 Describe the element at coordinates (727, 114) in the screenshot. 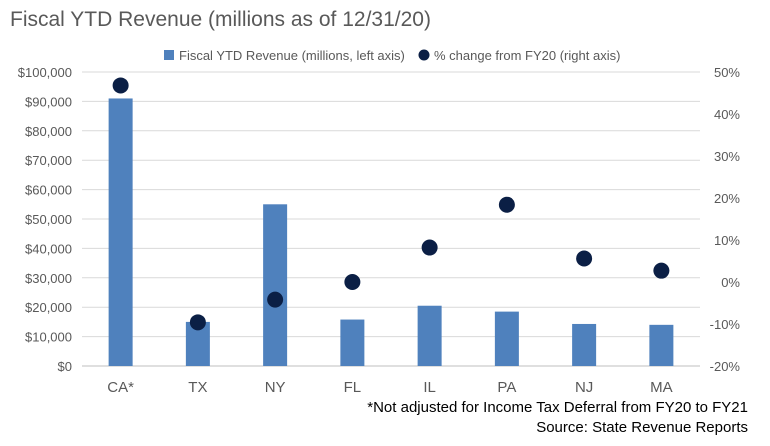

I see `right-tick-label: 40%` at that location.